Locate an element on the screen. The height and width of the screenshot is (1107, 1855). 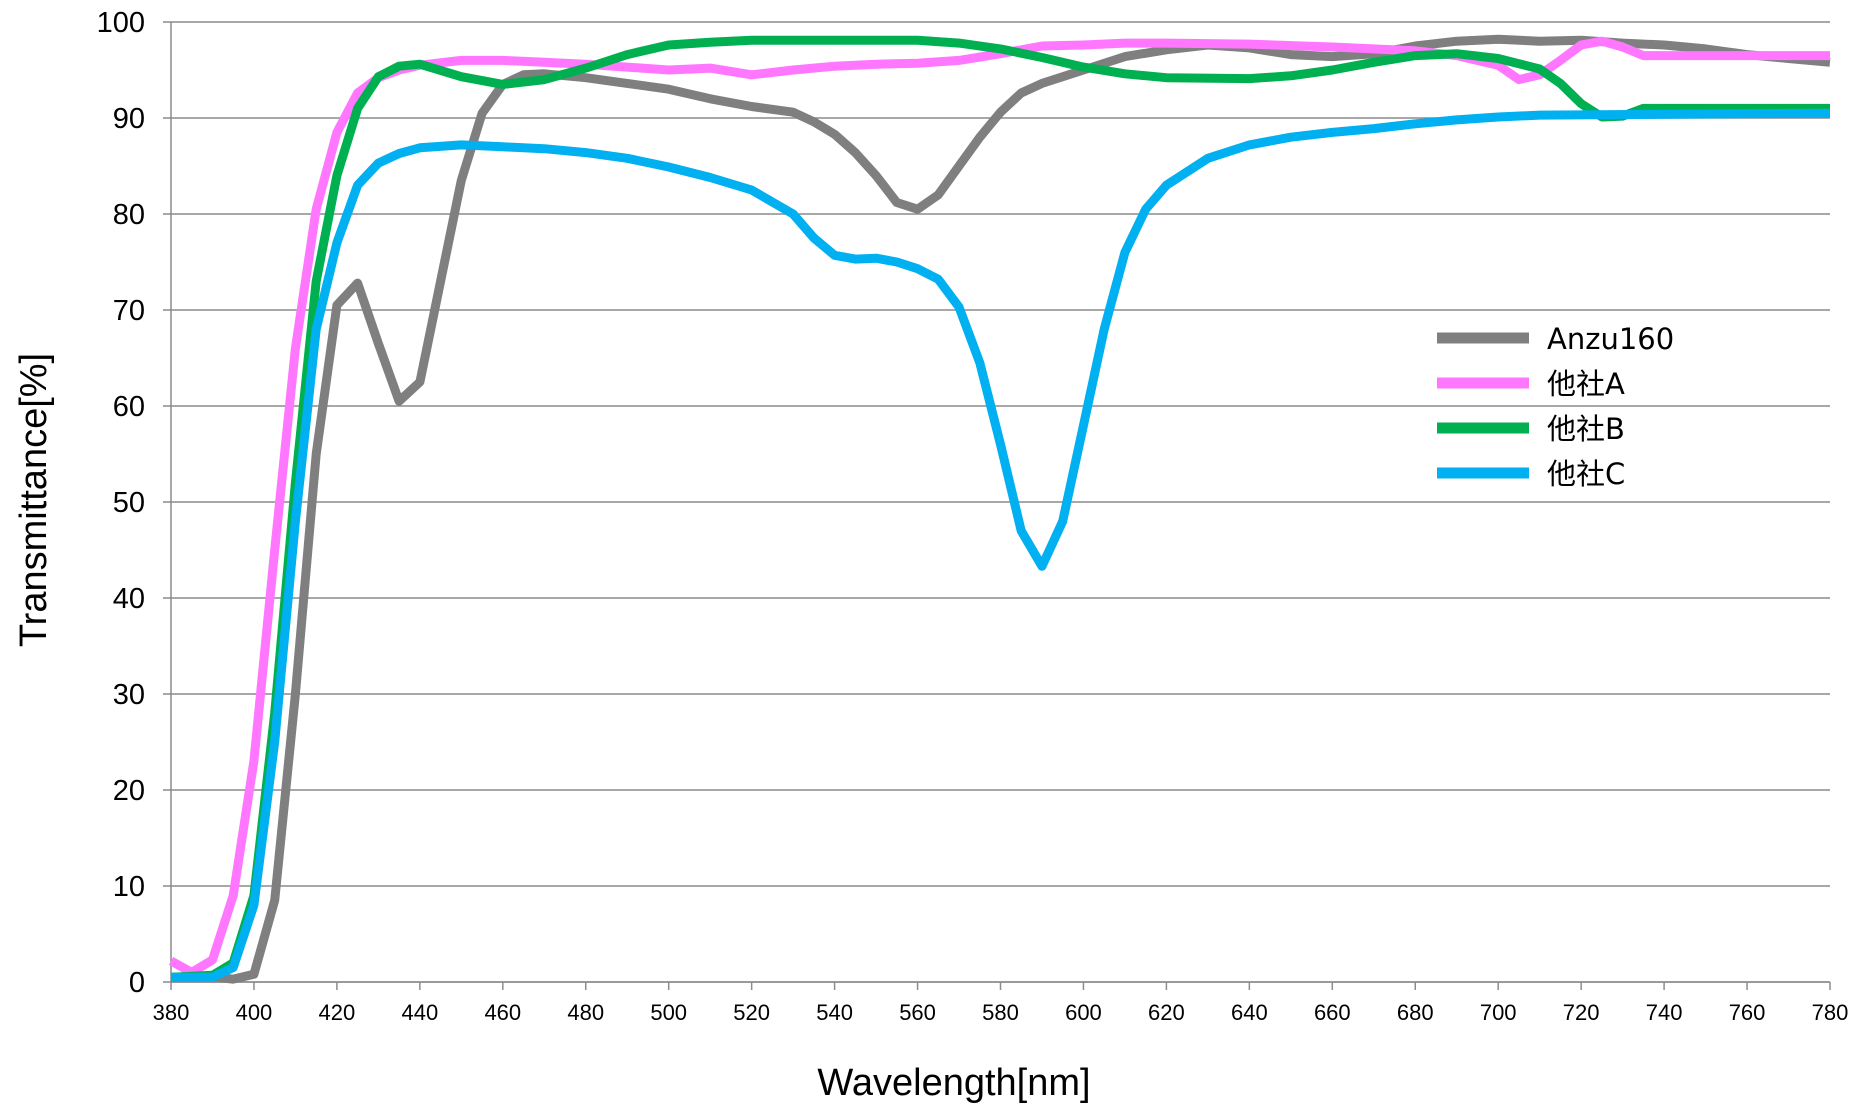
x-tick-label: 780 is located at coordinates (1830, 1012).